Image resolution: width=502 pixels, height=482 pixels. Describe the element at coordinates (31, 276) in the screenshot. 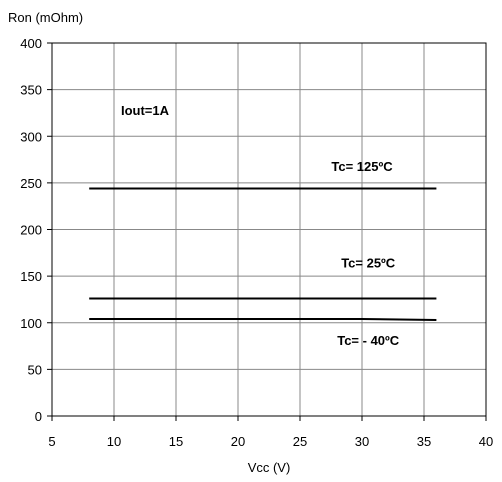

I see `y-tick-label: 150` at that location.